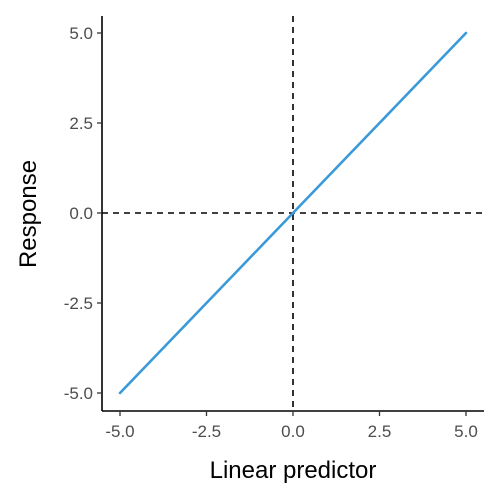 The height and width of the screenshot is (499, 499). I want to click on x-tick-label: 5.0, so click(466, 431).